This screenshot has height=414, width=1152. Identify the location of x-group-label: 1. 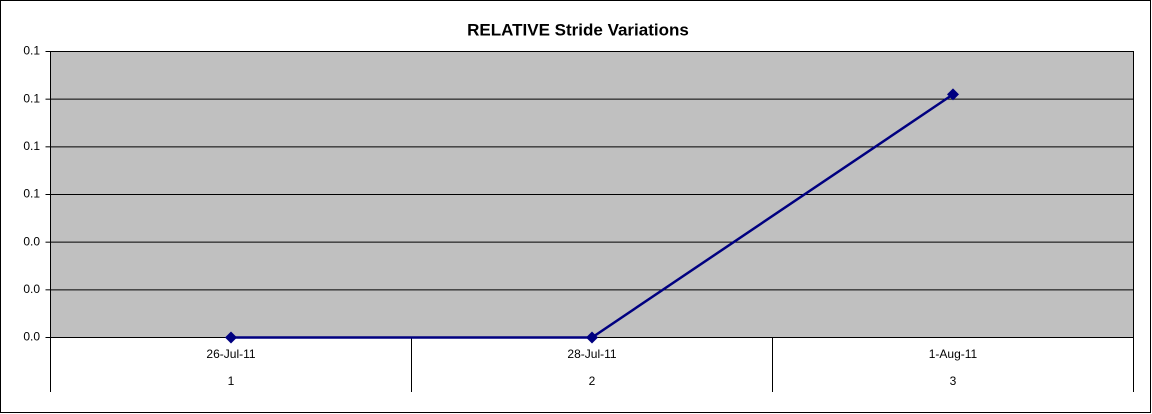
(231, 381).